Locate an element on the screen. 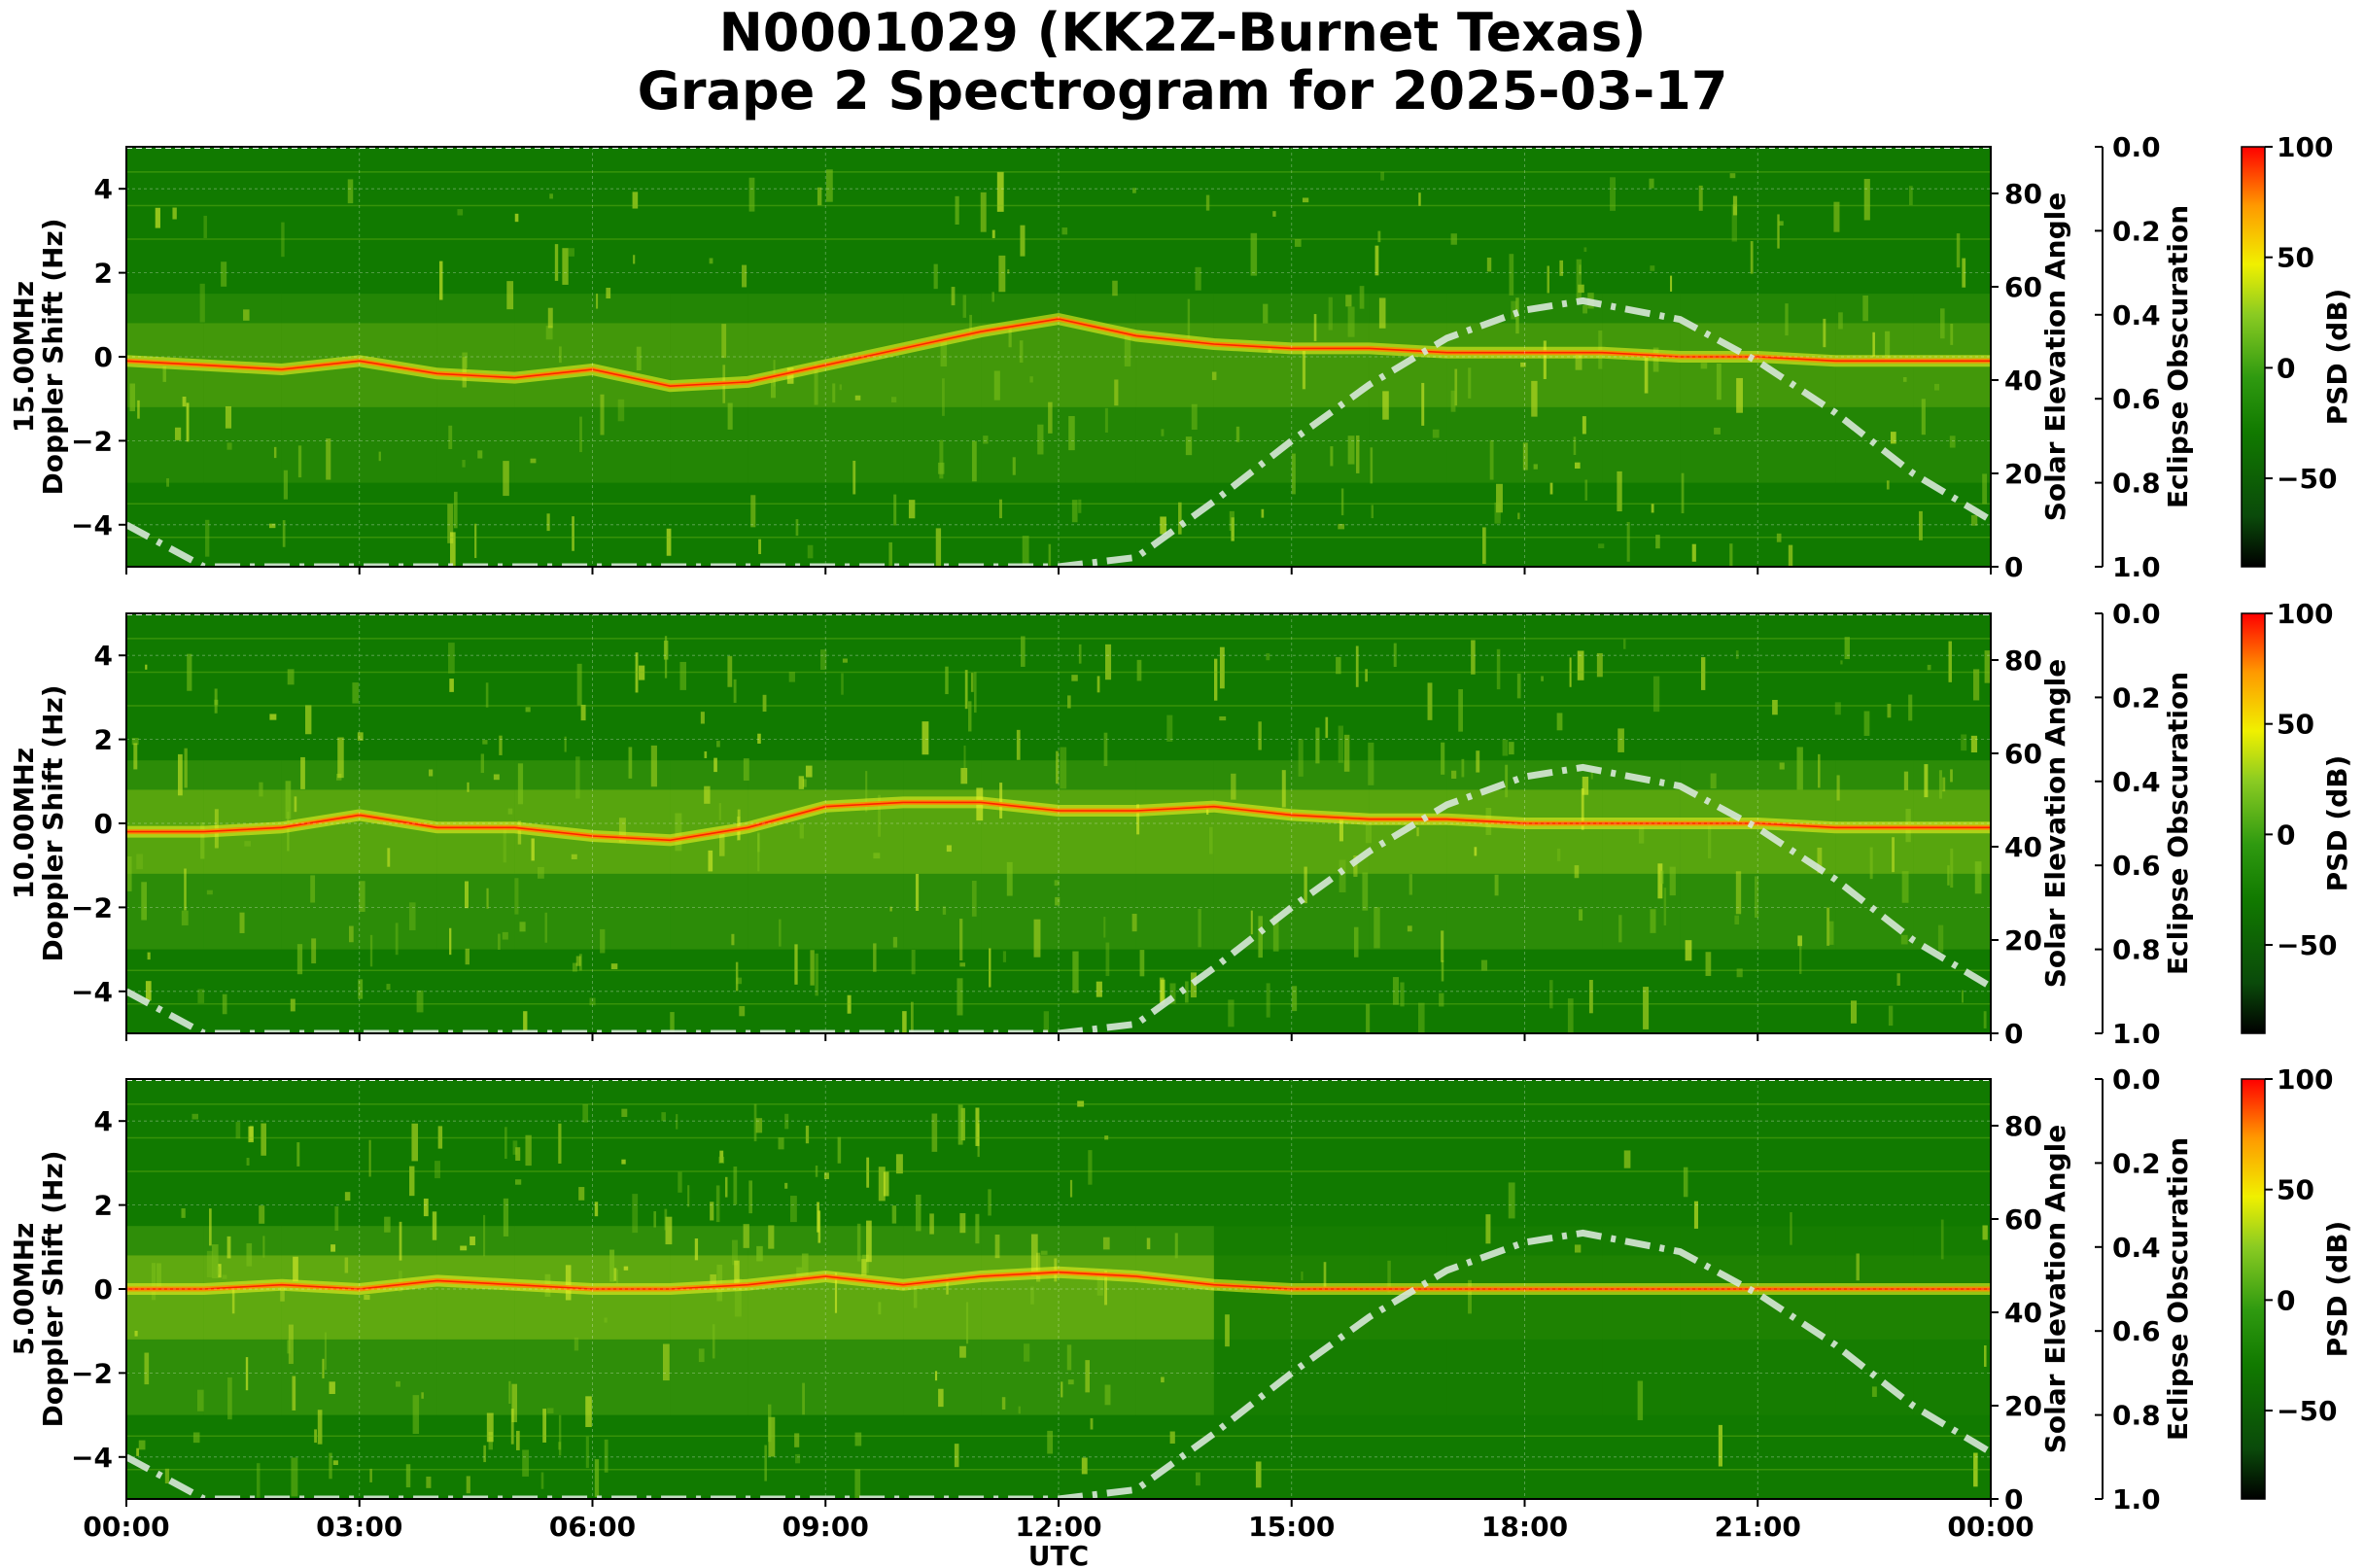  elev-tick-label: 60 is located at coordinates (2023, 1219).